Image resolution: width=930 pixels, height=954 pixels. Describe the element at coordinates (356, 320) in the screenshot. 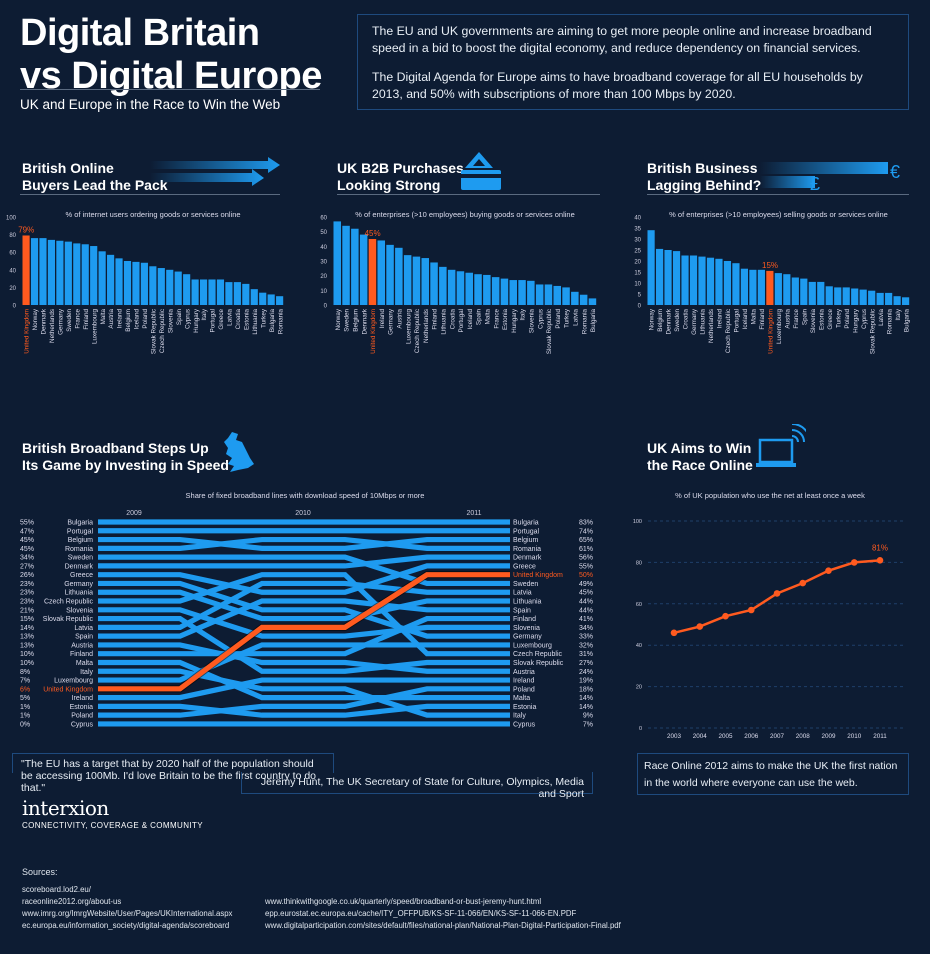

I see `x-tick-label: Belgium` at that location.